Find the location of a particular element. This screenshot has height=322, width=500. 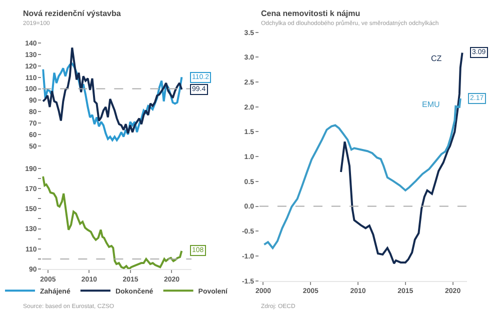

text: CZ is located at coordinates (436, 58).